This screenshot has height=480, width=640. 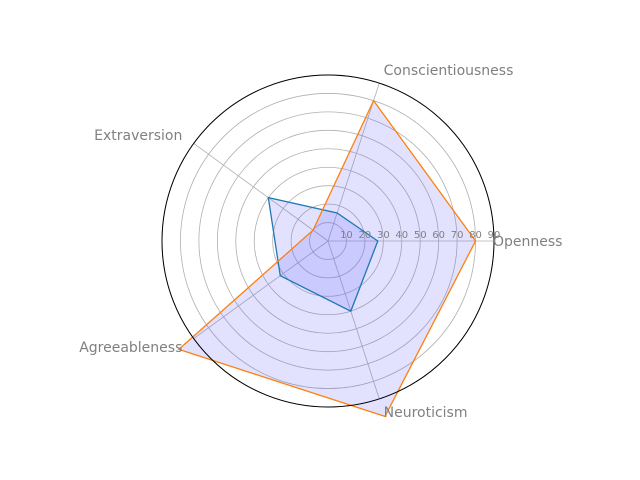 I want to click on spoke-agreeableness, so click(x=261, y=289).